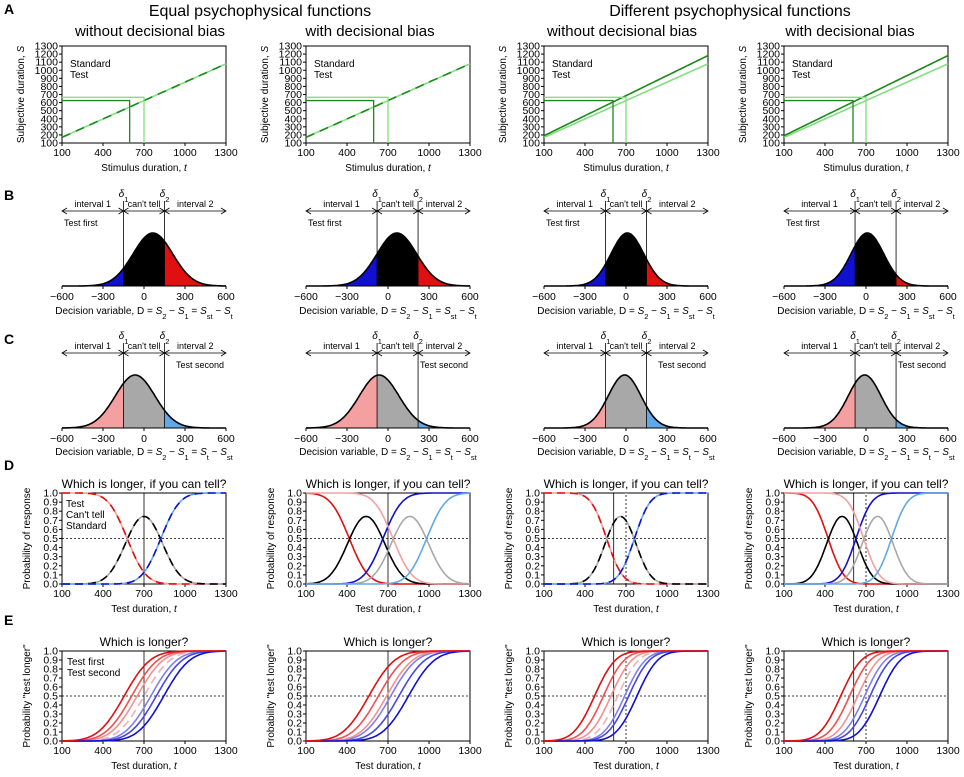 The image size is (964, 777). Describe the element at coordinates (144, 484) in the screenshot. I see `panel-title: Which is longer, if you can tell?` at that location.